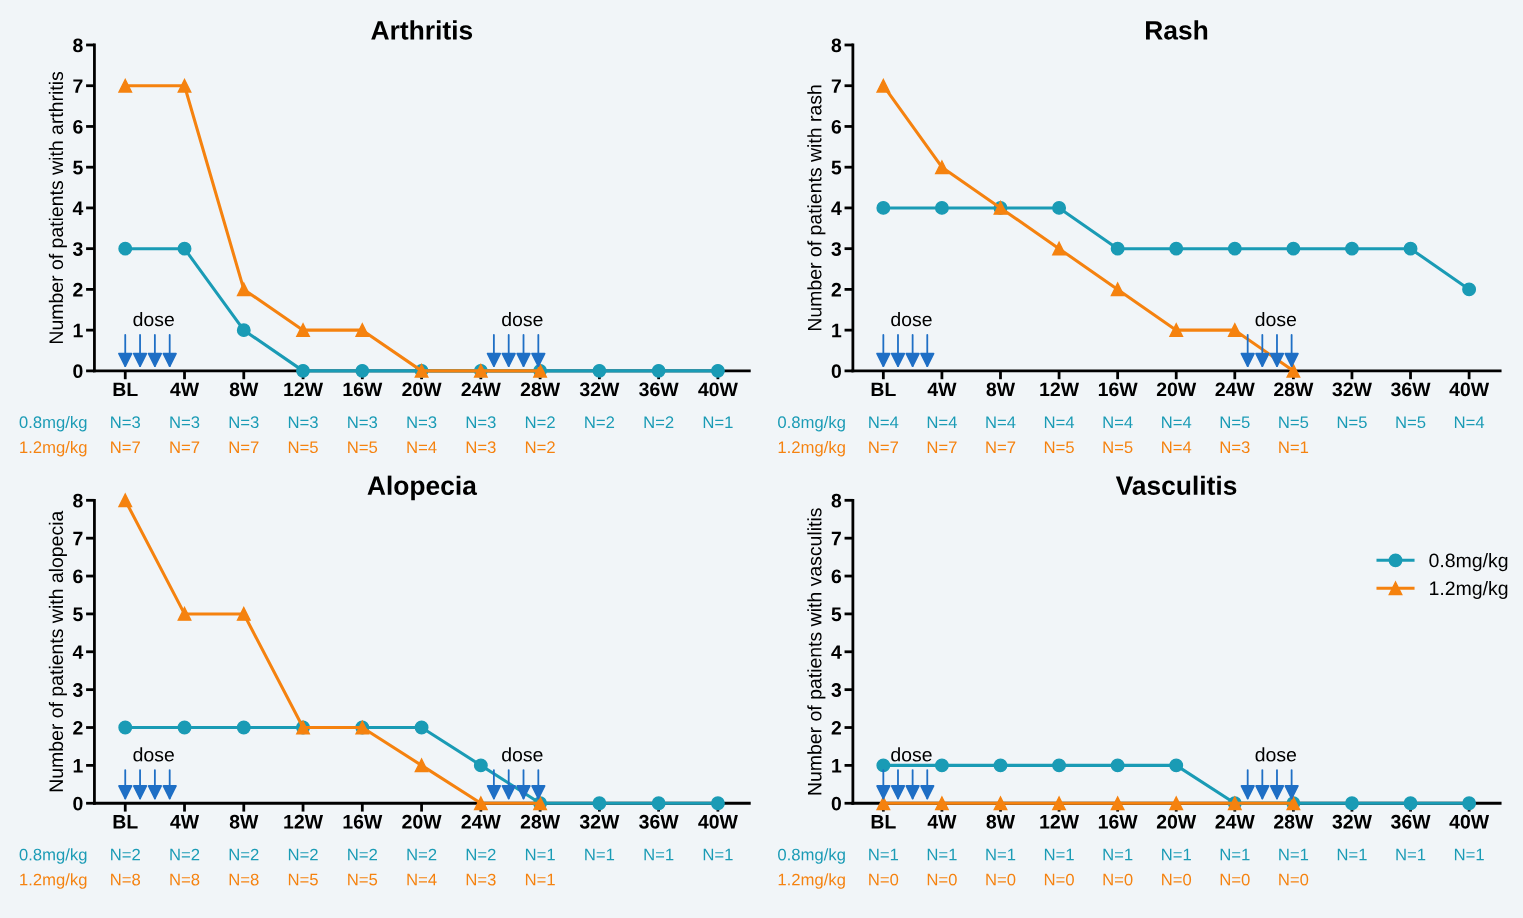 The image size is (1523, 918). I want to click on x-tick-label: 16W, so click(363, 389).